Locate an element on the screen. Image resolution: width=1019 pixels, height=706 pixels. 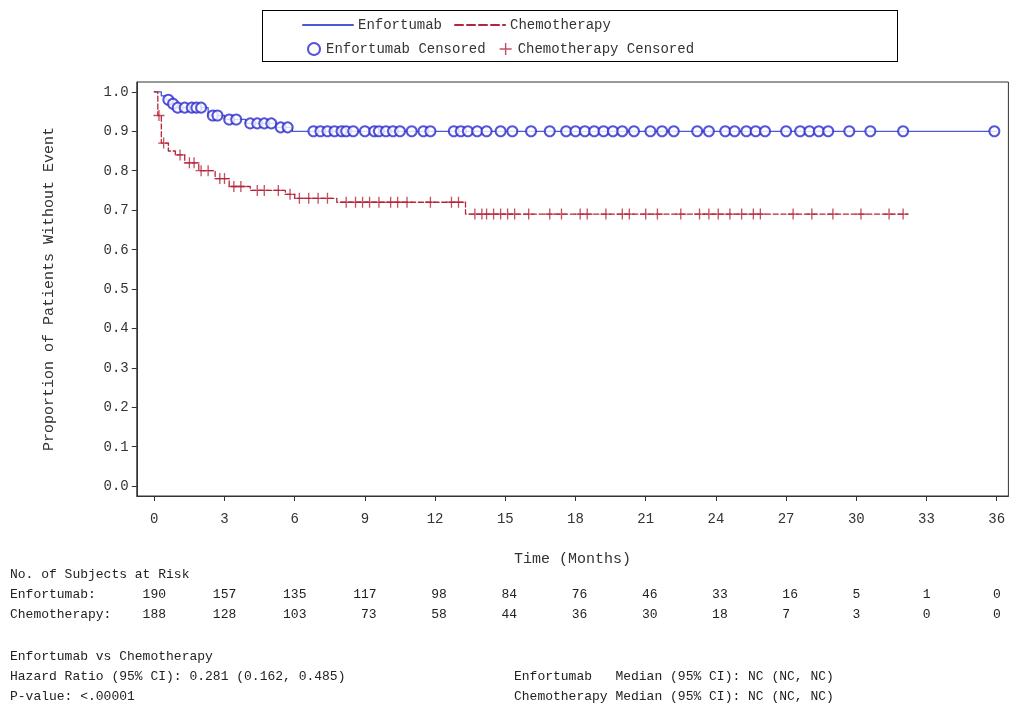
y-tick-label: 0.5 is located at coordinates (116, 289).